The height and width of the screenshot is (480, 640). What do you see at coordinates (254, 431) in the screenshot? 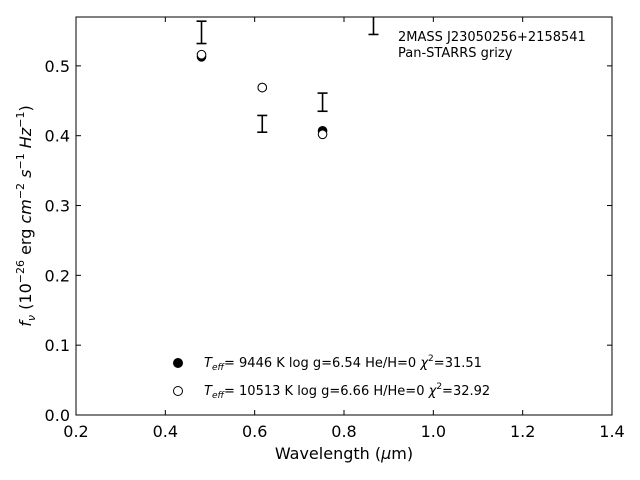
I see `x-tick-label-2: 0.6` at bounding box center [254, 431].